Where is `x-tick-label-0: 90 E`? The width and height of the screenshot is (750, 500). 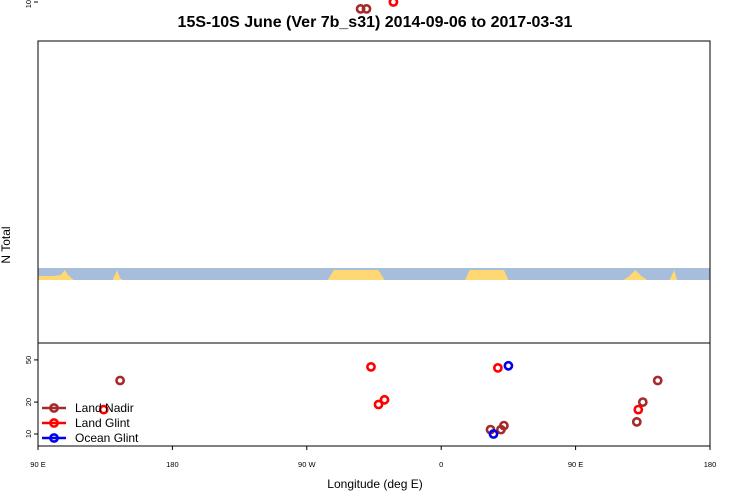 x-tick-label-0: 90 E is located at coordinates (37, 464).